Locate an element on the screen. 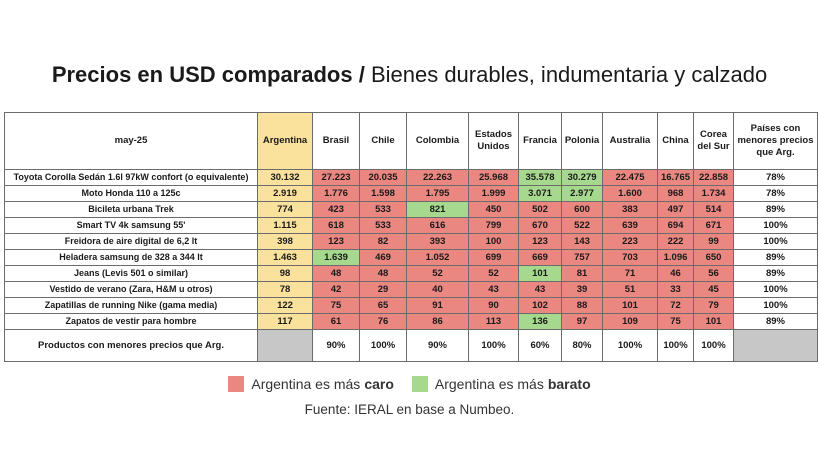  price-cell: 102 is located at coordinates (540, 305).